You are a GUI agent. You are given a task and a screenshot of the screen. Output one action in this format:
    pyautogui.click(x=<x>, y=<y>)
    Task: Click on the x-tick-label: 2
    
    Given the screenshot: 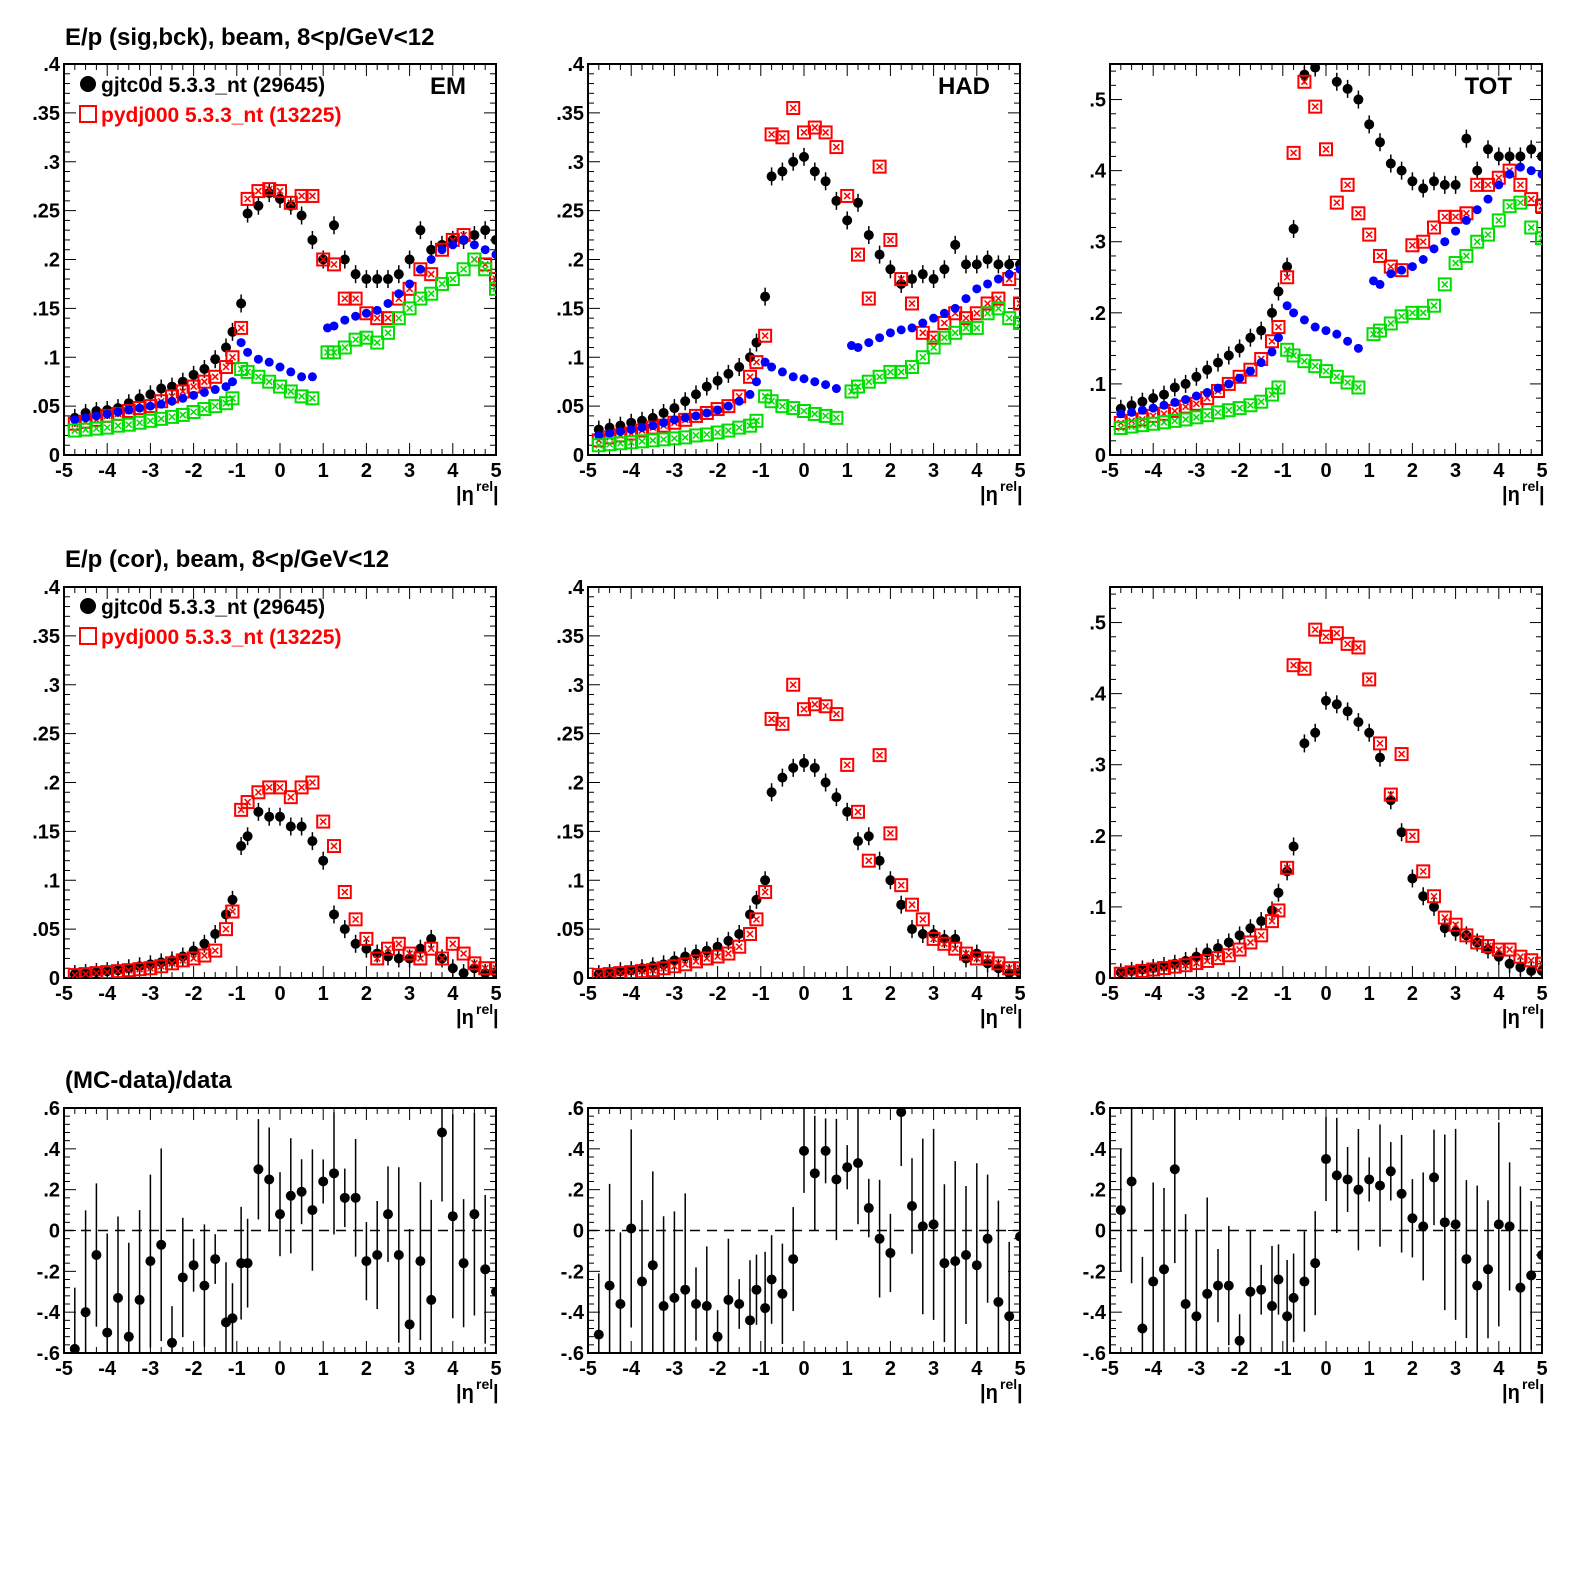 What is the action you would take?
    pyautogui.click(x=1412, y=994)
    